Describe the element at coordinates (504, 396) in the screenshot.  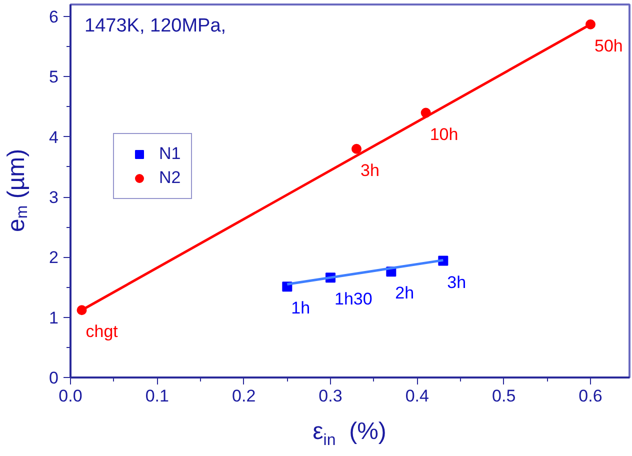
I see `x-tick-label: 0.5` at that location.